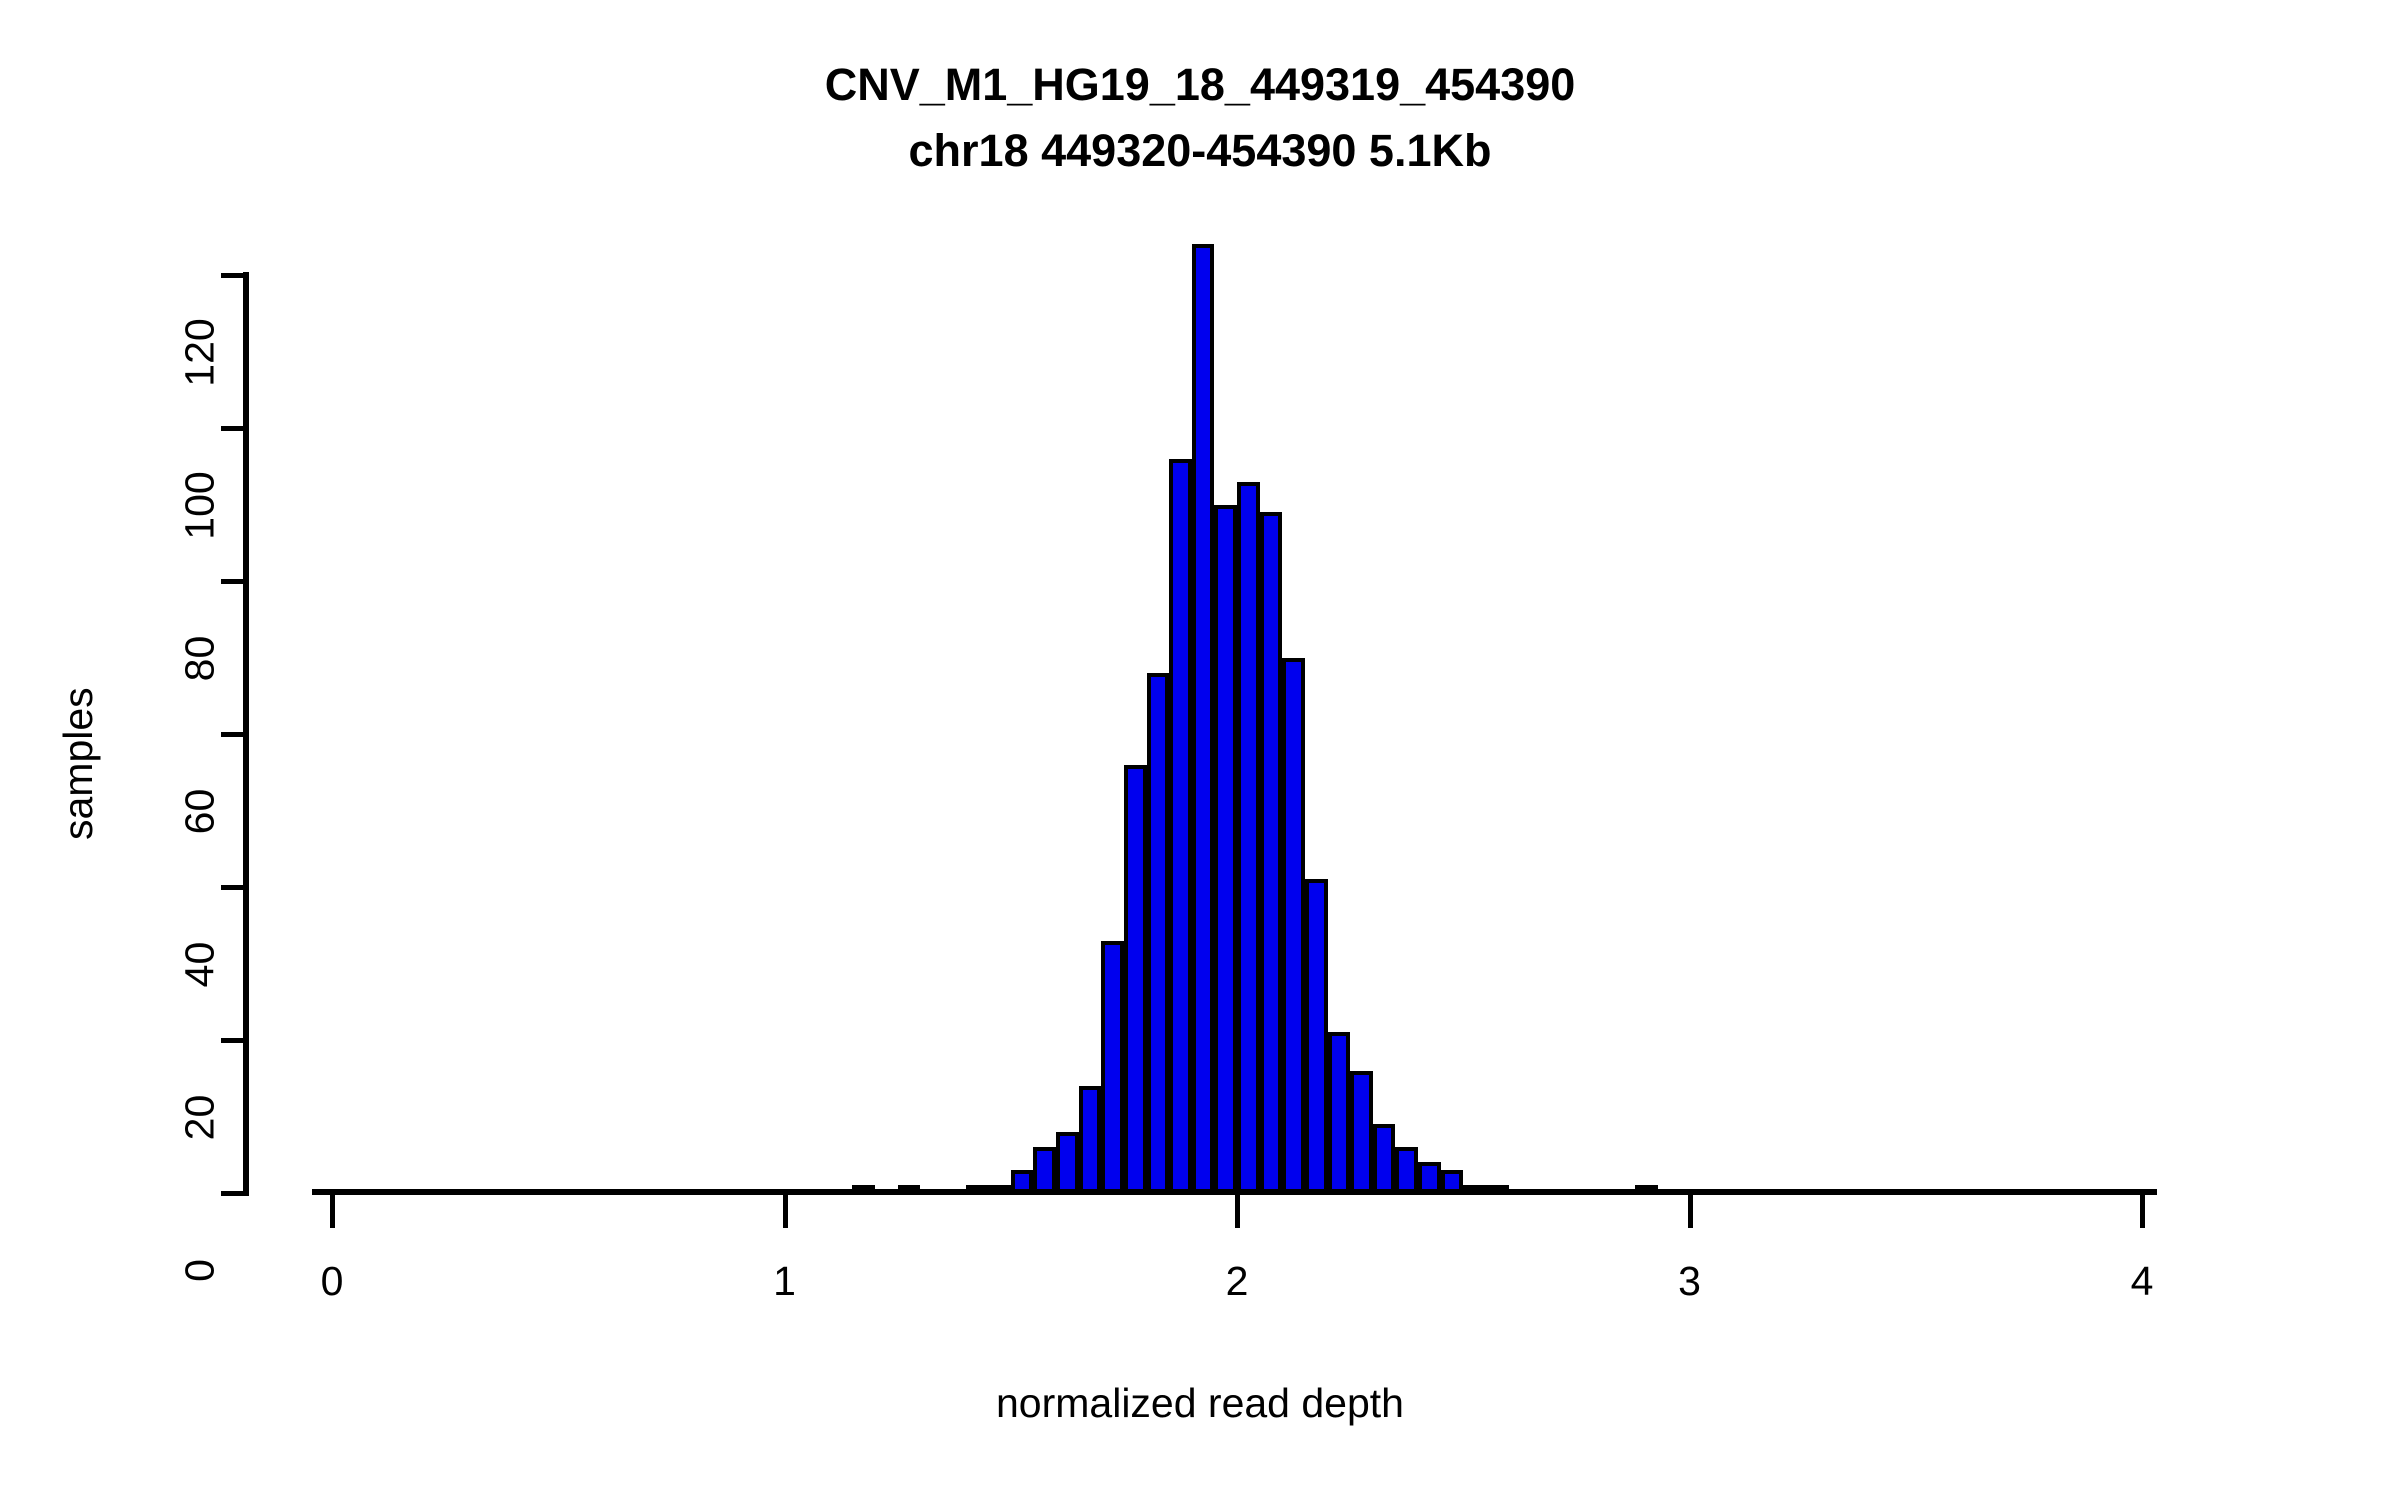 This screenshot has width=2400, height=1500. I want to click on y-axis-tick-label: 0, so click(199, 1270).